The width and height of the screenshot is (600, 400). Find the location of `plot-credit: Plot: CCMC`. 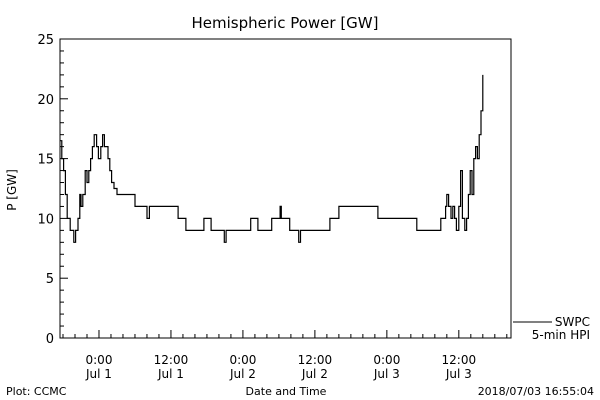

plot-credit: Plot: CCMC is located at coordinates (36, 391).